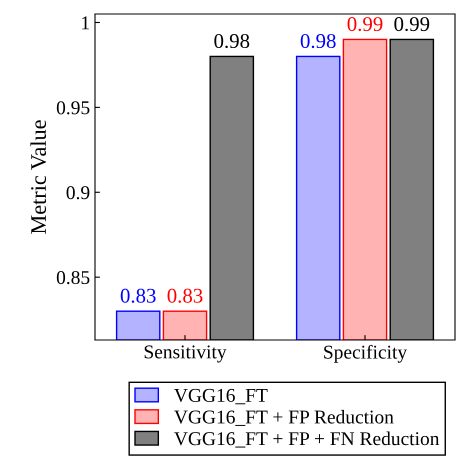 The image size is (460, 469). I want to click on legend-label: VGG16_FT + FP + FN Reduction, so click(307, 440).